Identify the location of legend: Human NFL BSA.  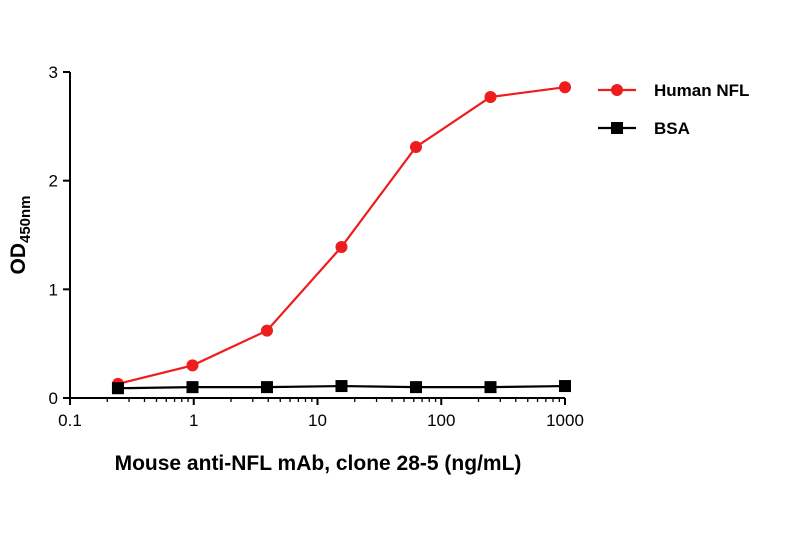
(673, 109).